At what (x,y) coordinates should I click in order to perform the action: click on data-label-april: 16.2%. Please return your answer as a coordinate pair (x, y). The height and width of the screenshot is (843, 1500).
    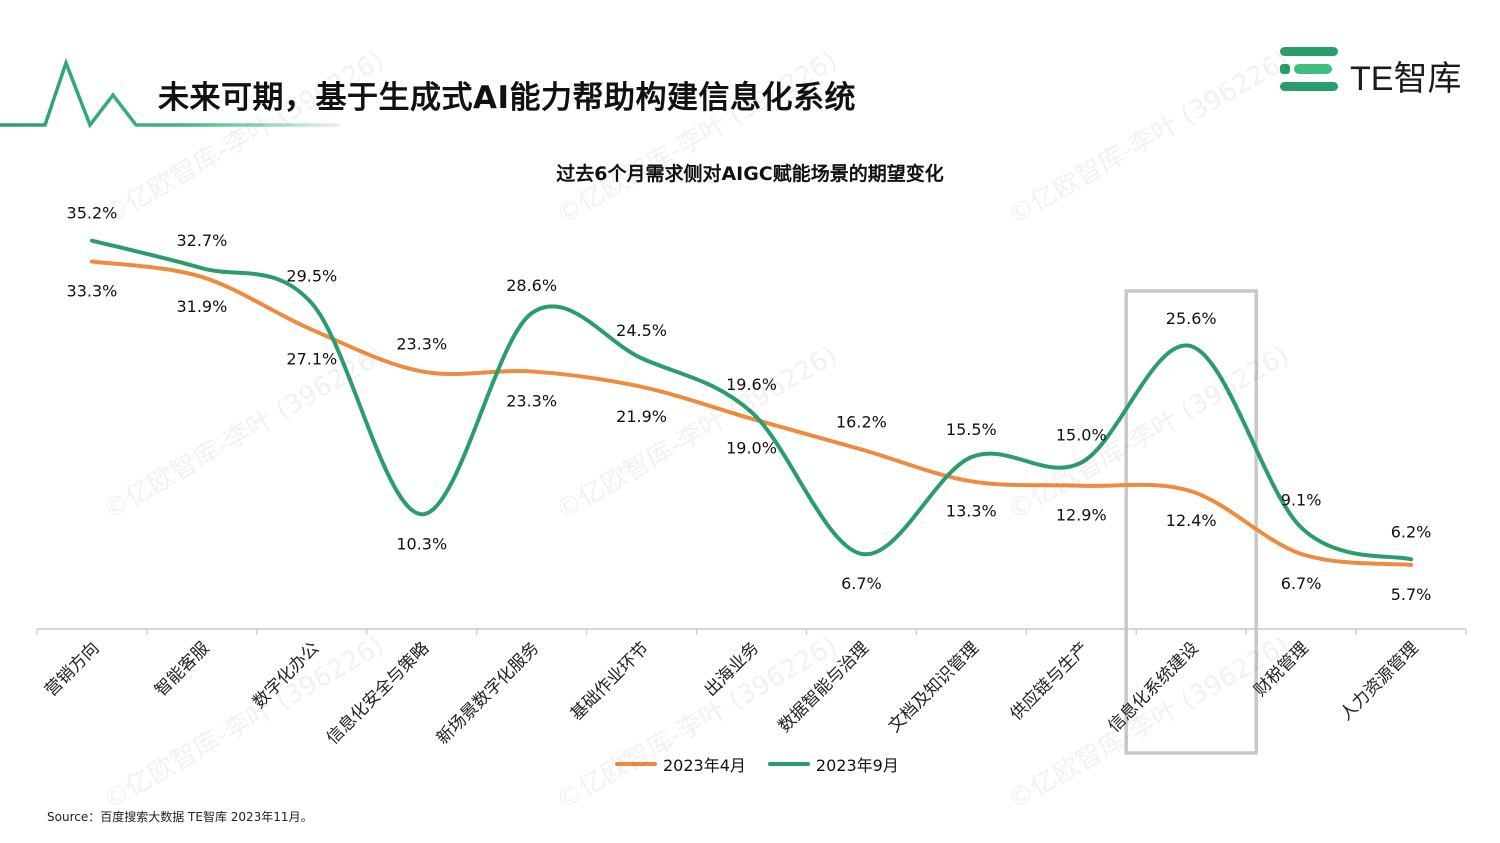
    Looking at the image, I should click on (861, 421).